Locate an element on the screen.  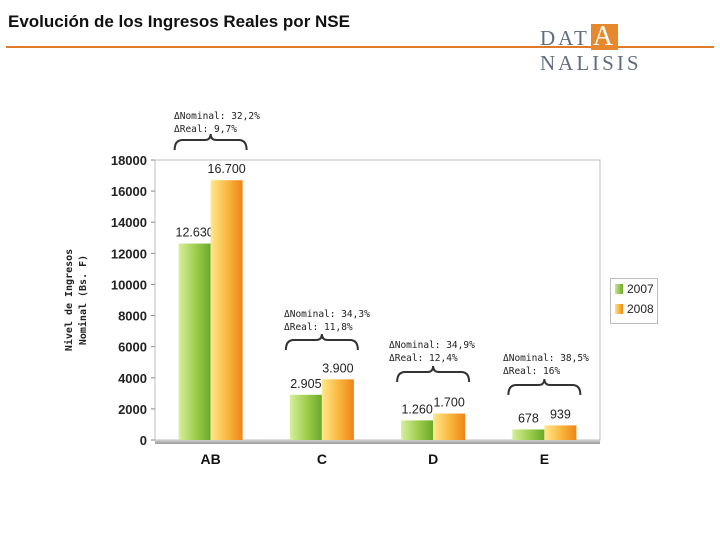
legend-item-2008: 2008 is located at coordinates (634, 309).